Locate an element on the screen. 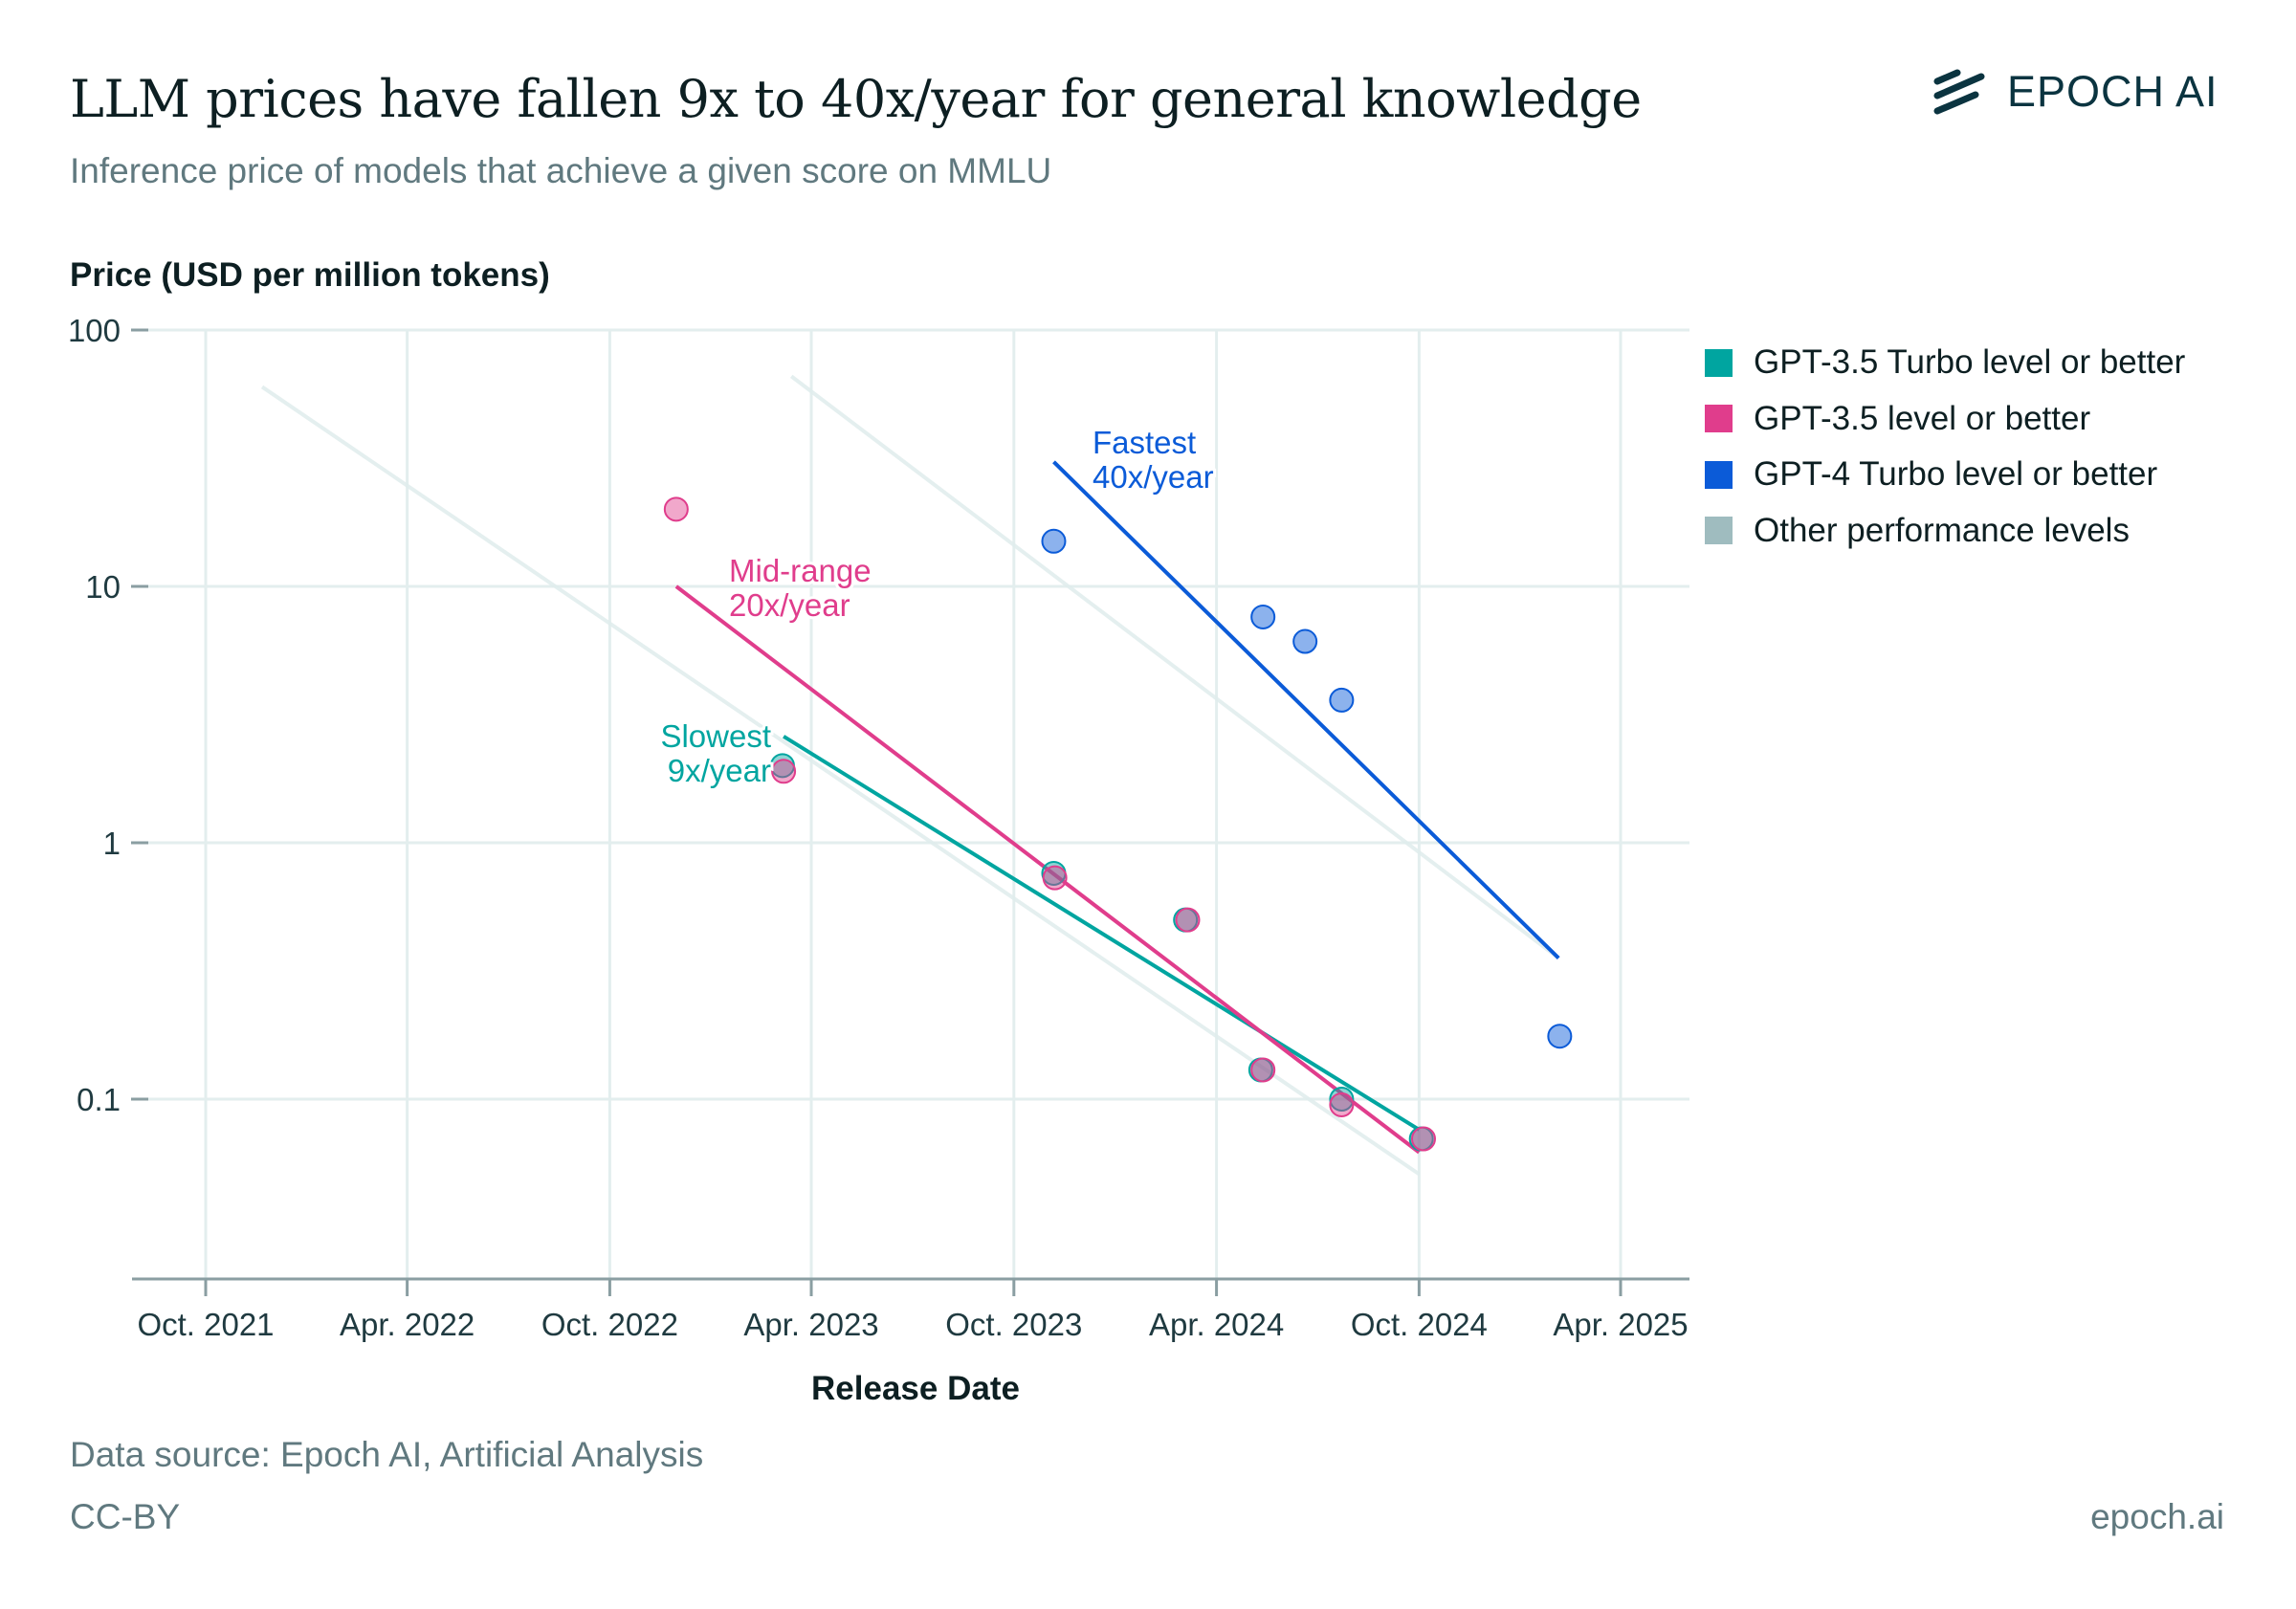 This screenshot has height=1609, width=2296. legend-item: Other performance levels is located at coordinates (1945, 531).